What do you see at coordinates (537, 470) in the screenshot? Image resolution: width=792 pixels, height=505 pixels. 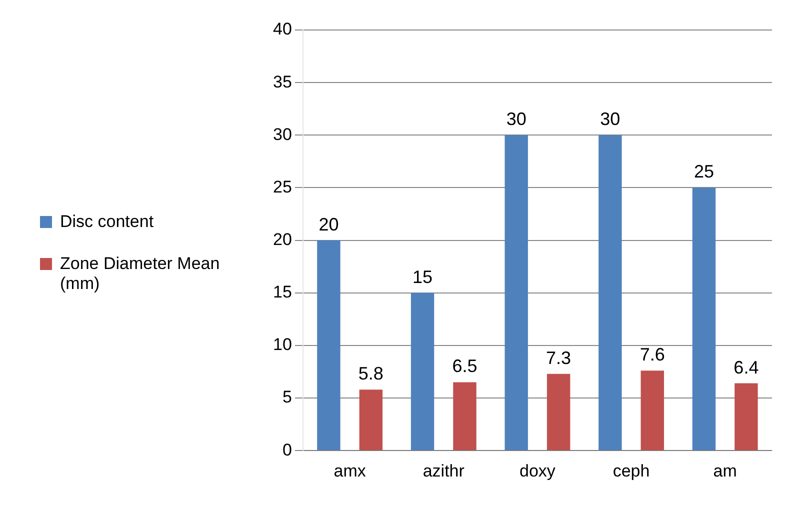 I see `x-tick-label: doxy` at bounding box center [537, 470].